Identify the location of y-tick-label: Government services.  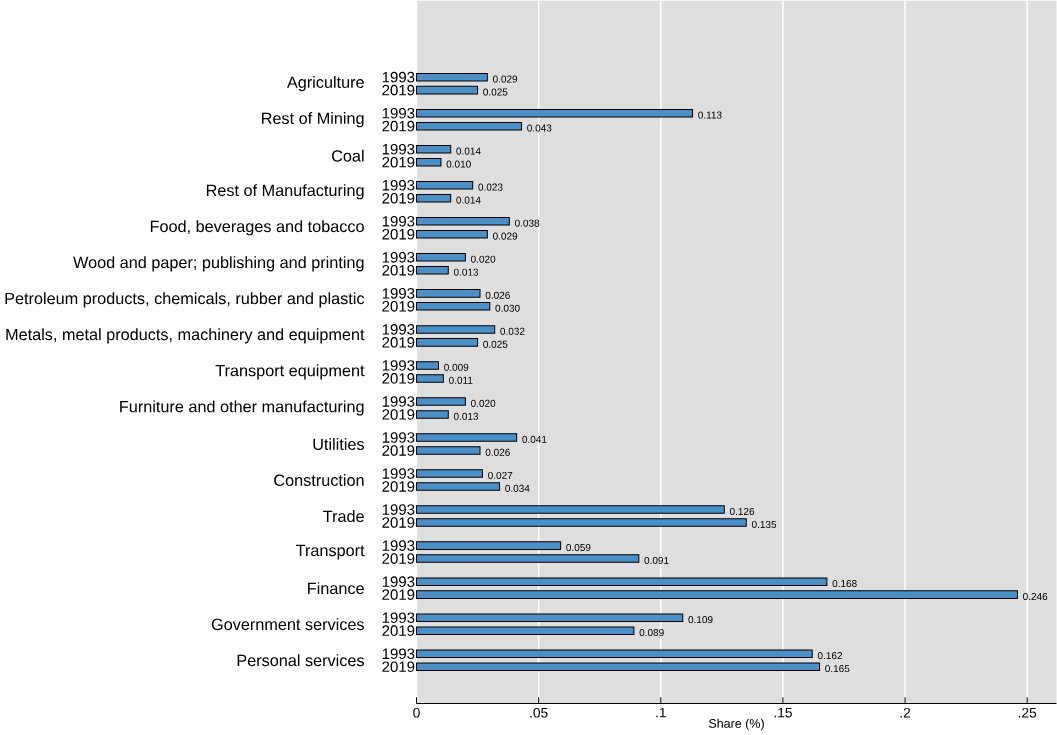
(287, 624).